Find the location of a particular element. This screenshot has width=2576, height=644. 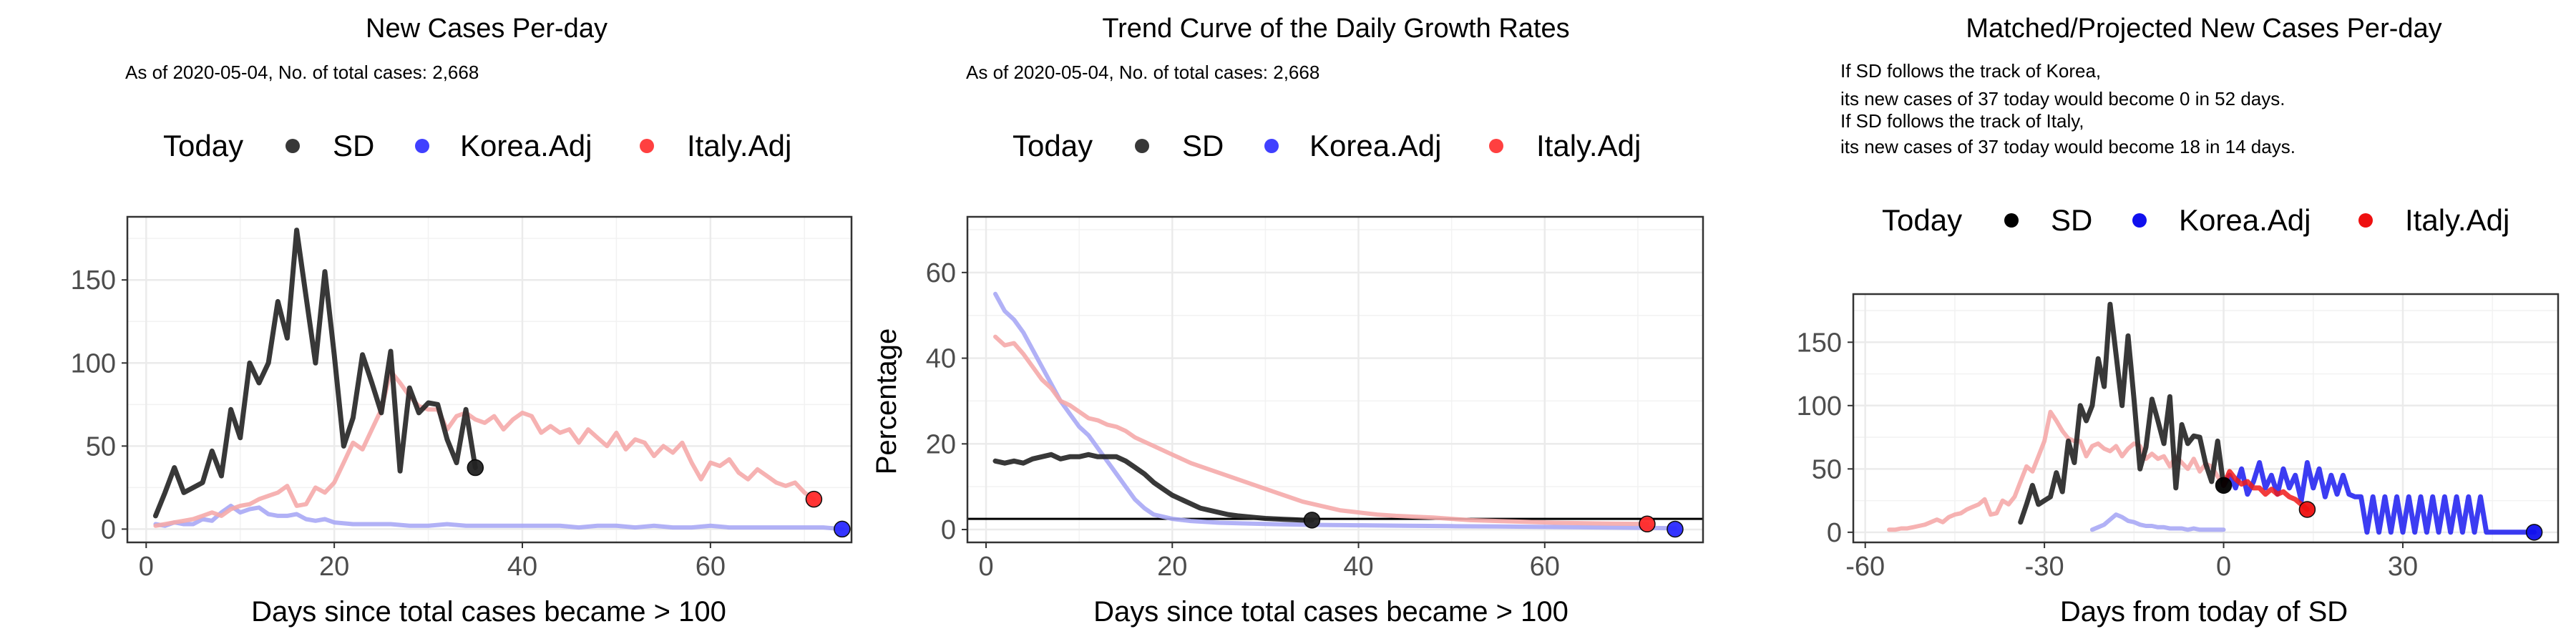

series-line-italy-adj-matched is located at coordinates (2056, 470).